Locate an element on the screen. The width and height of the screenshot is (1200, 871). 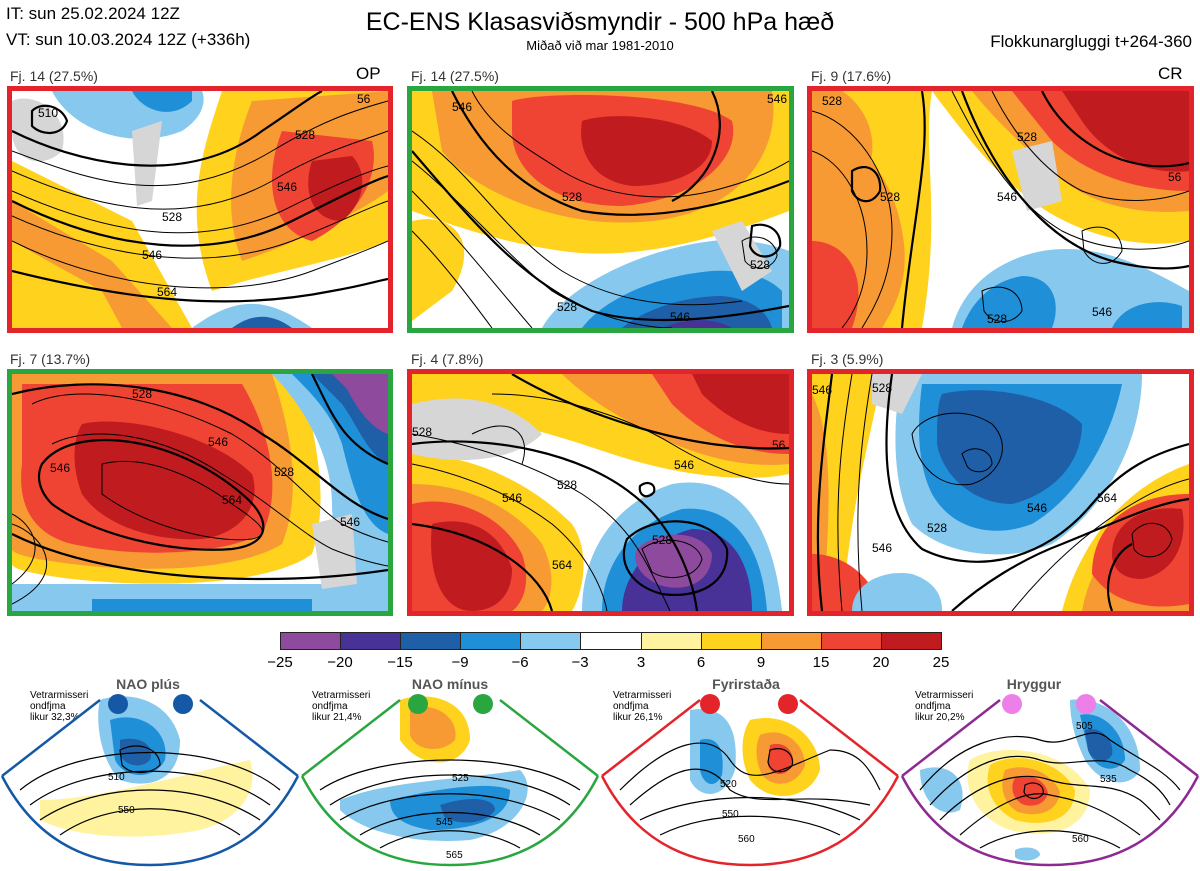
regime-3-note: Vetrarmisseri ondfjma likur 26,1% is located at coordinates (642, 706).